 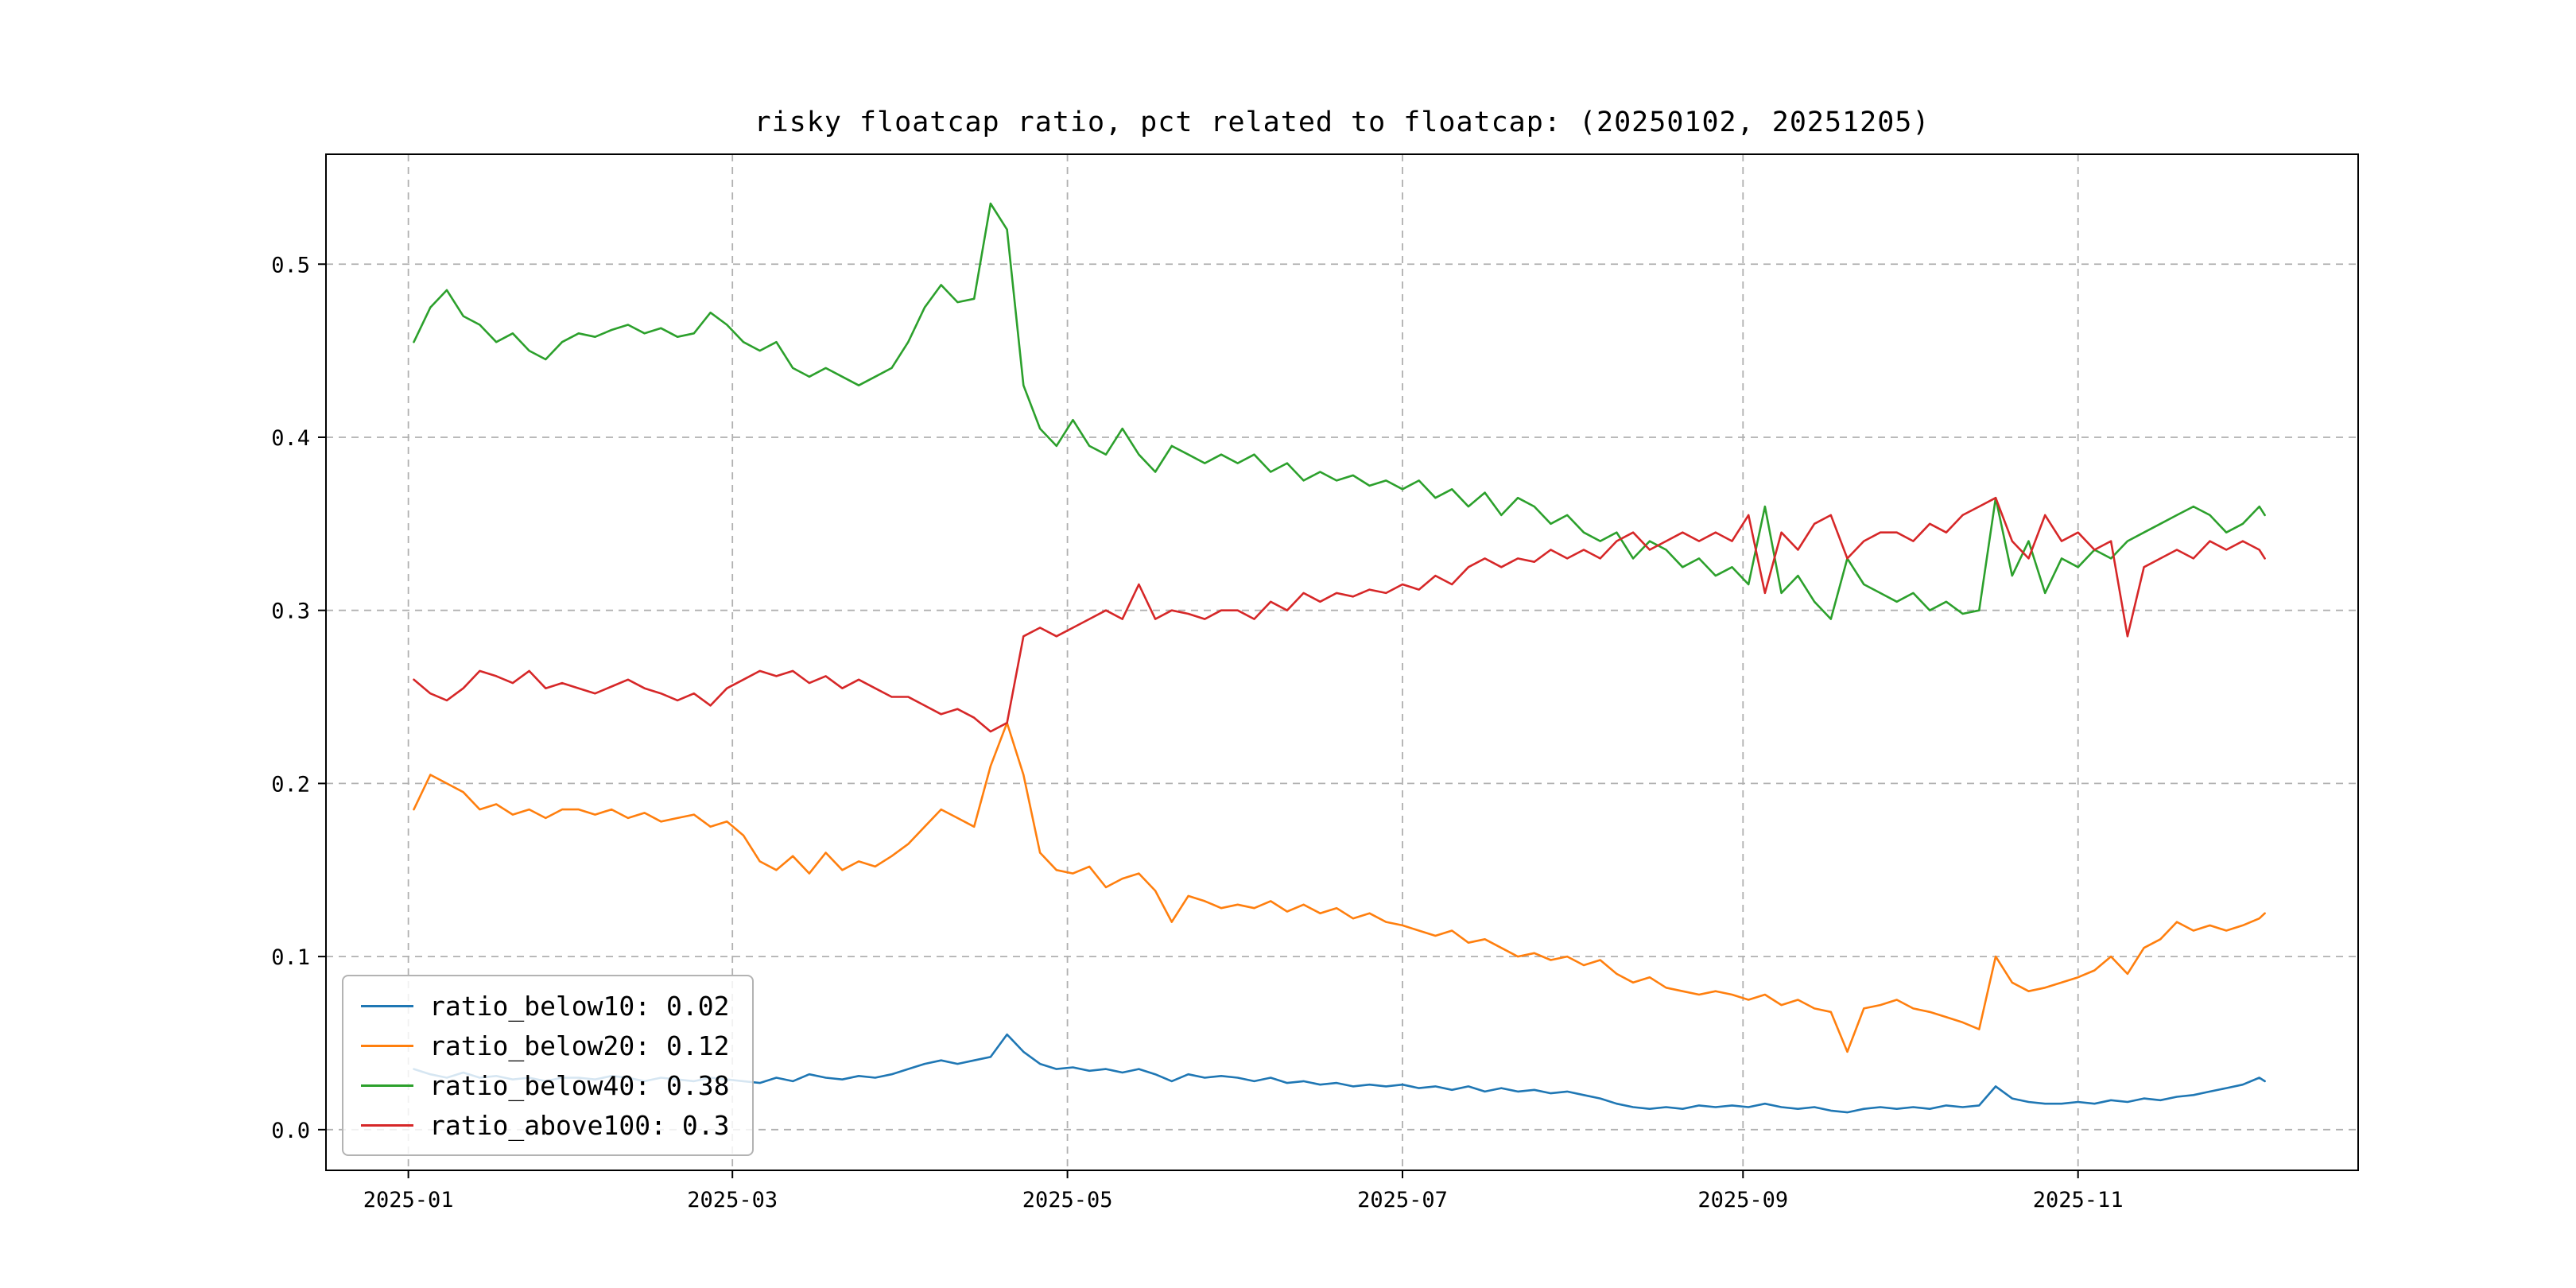 What do you see at coordinates (291, 785) in the screenshot?
I see `y-tick-label: 0.2` at bounding box center [291, 785].